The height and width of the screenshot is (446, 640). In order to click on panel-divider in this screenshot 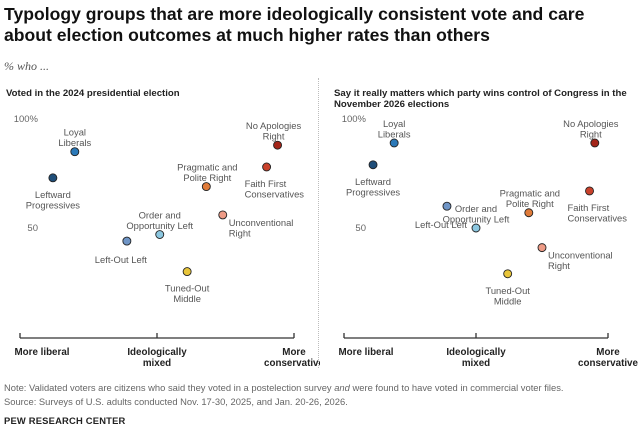, I will do `click(318, 223)`.